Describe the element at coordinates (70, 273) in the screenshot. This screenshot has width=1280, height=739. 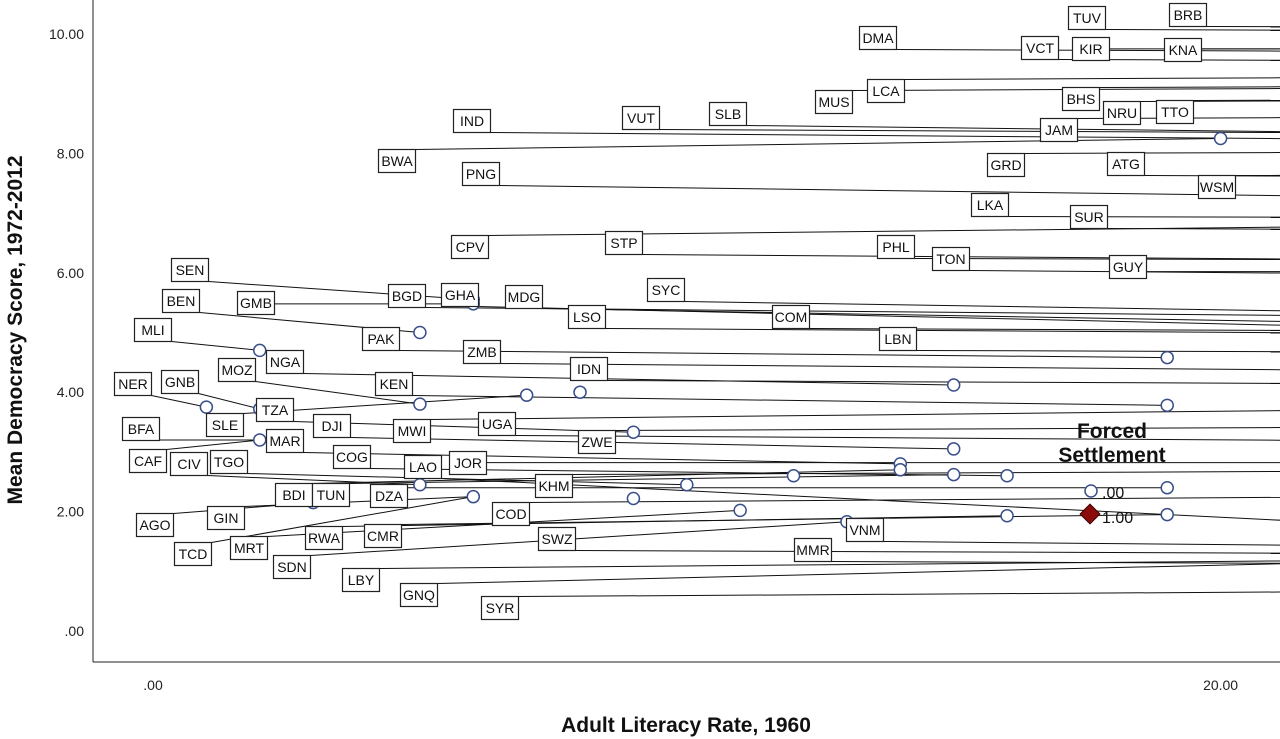
I see `y-tick-label: 6.00` at that location.